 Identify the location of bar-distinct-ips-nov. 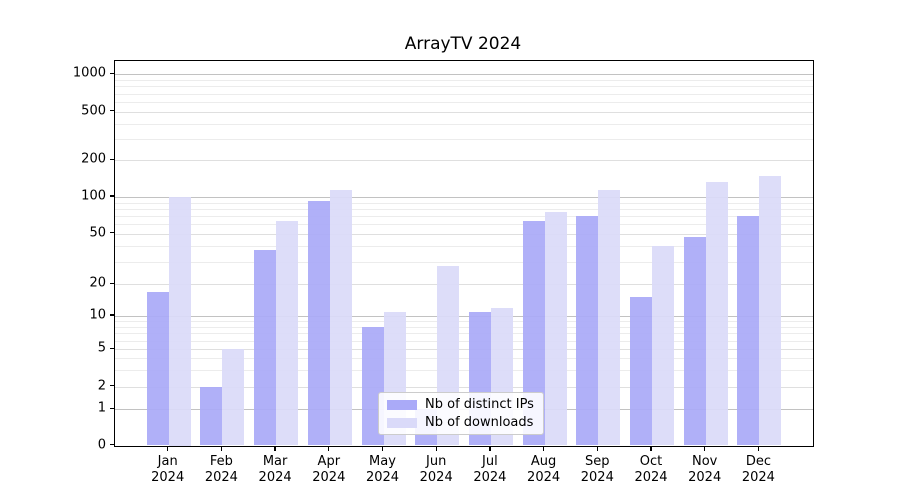
(694, 341).